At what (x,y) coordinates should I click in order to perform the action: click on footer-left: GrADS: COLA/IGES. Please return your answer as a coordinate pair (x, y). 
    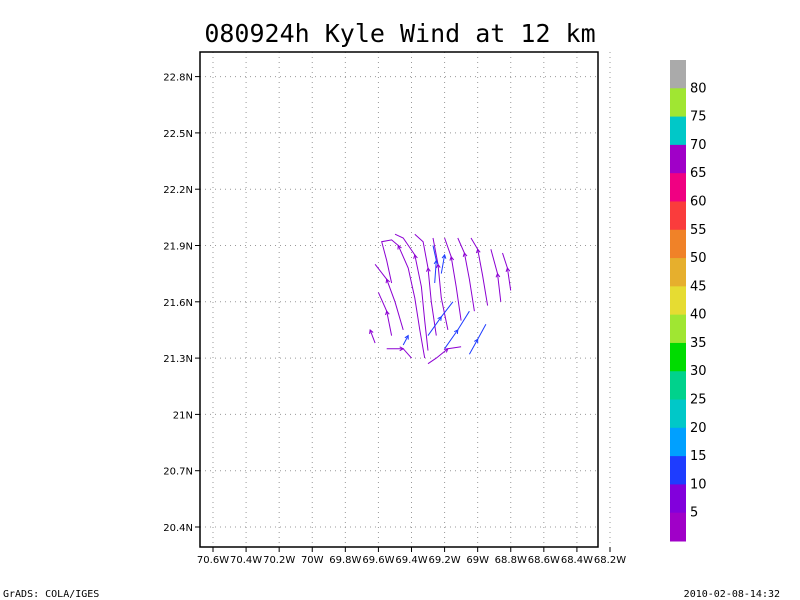
    Looking at the image, I should click on (51, 594).